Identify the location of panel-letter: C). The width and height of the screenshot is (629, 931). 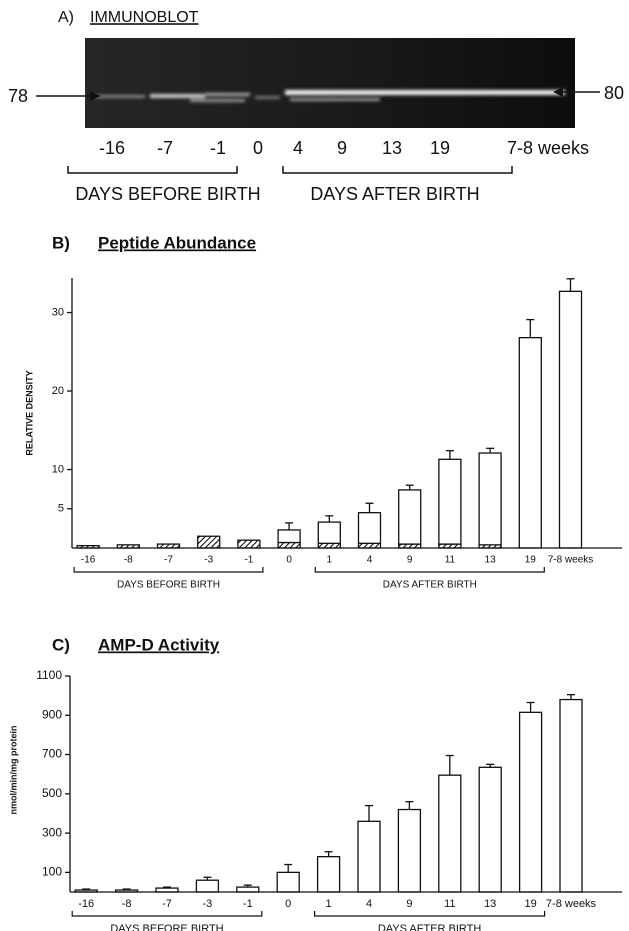
(61, 644).